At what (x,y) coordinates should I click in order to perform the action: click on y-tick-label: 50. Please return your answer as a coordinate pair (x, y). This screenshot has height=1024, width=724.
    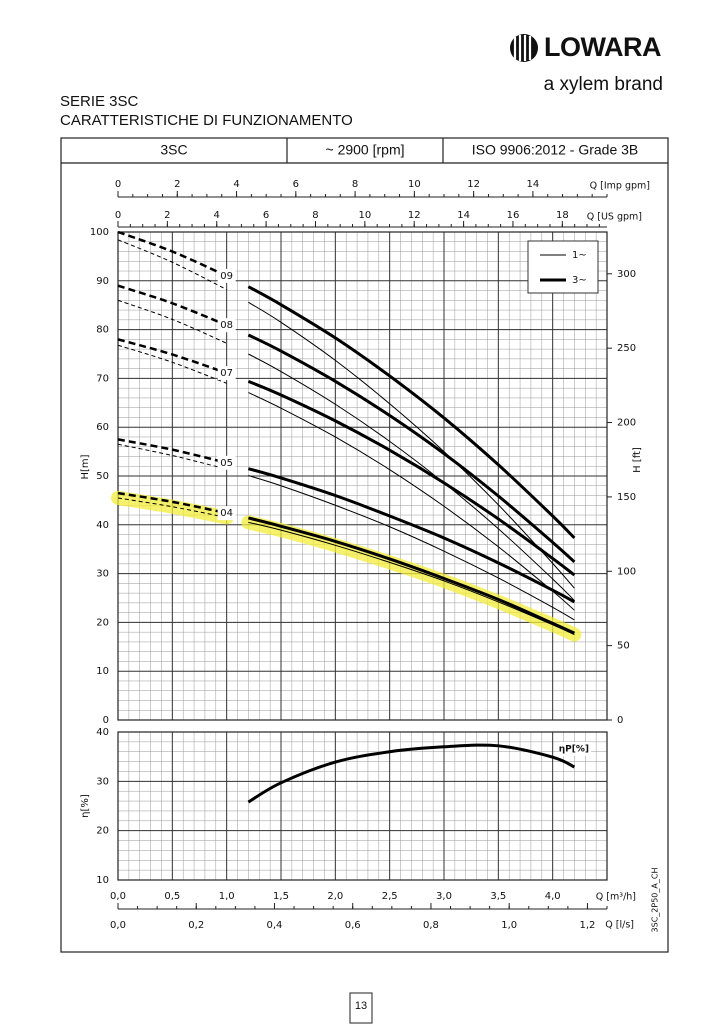
    Looking at the image, I should click on (102, 476).